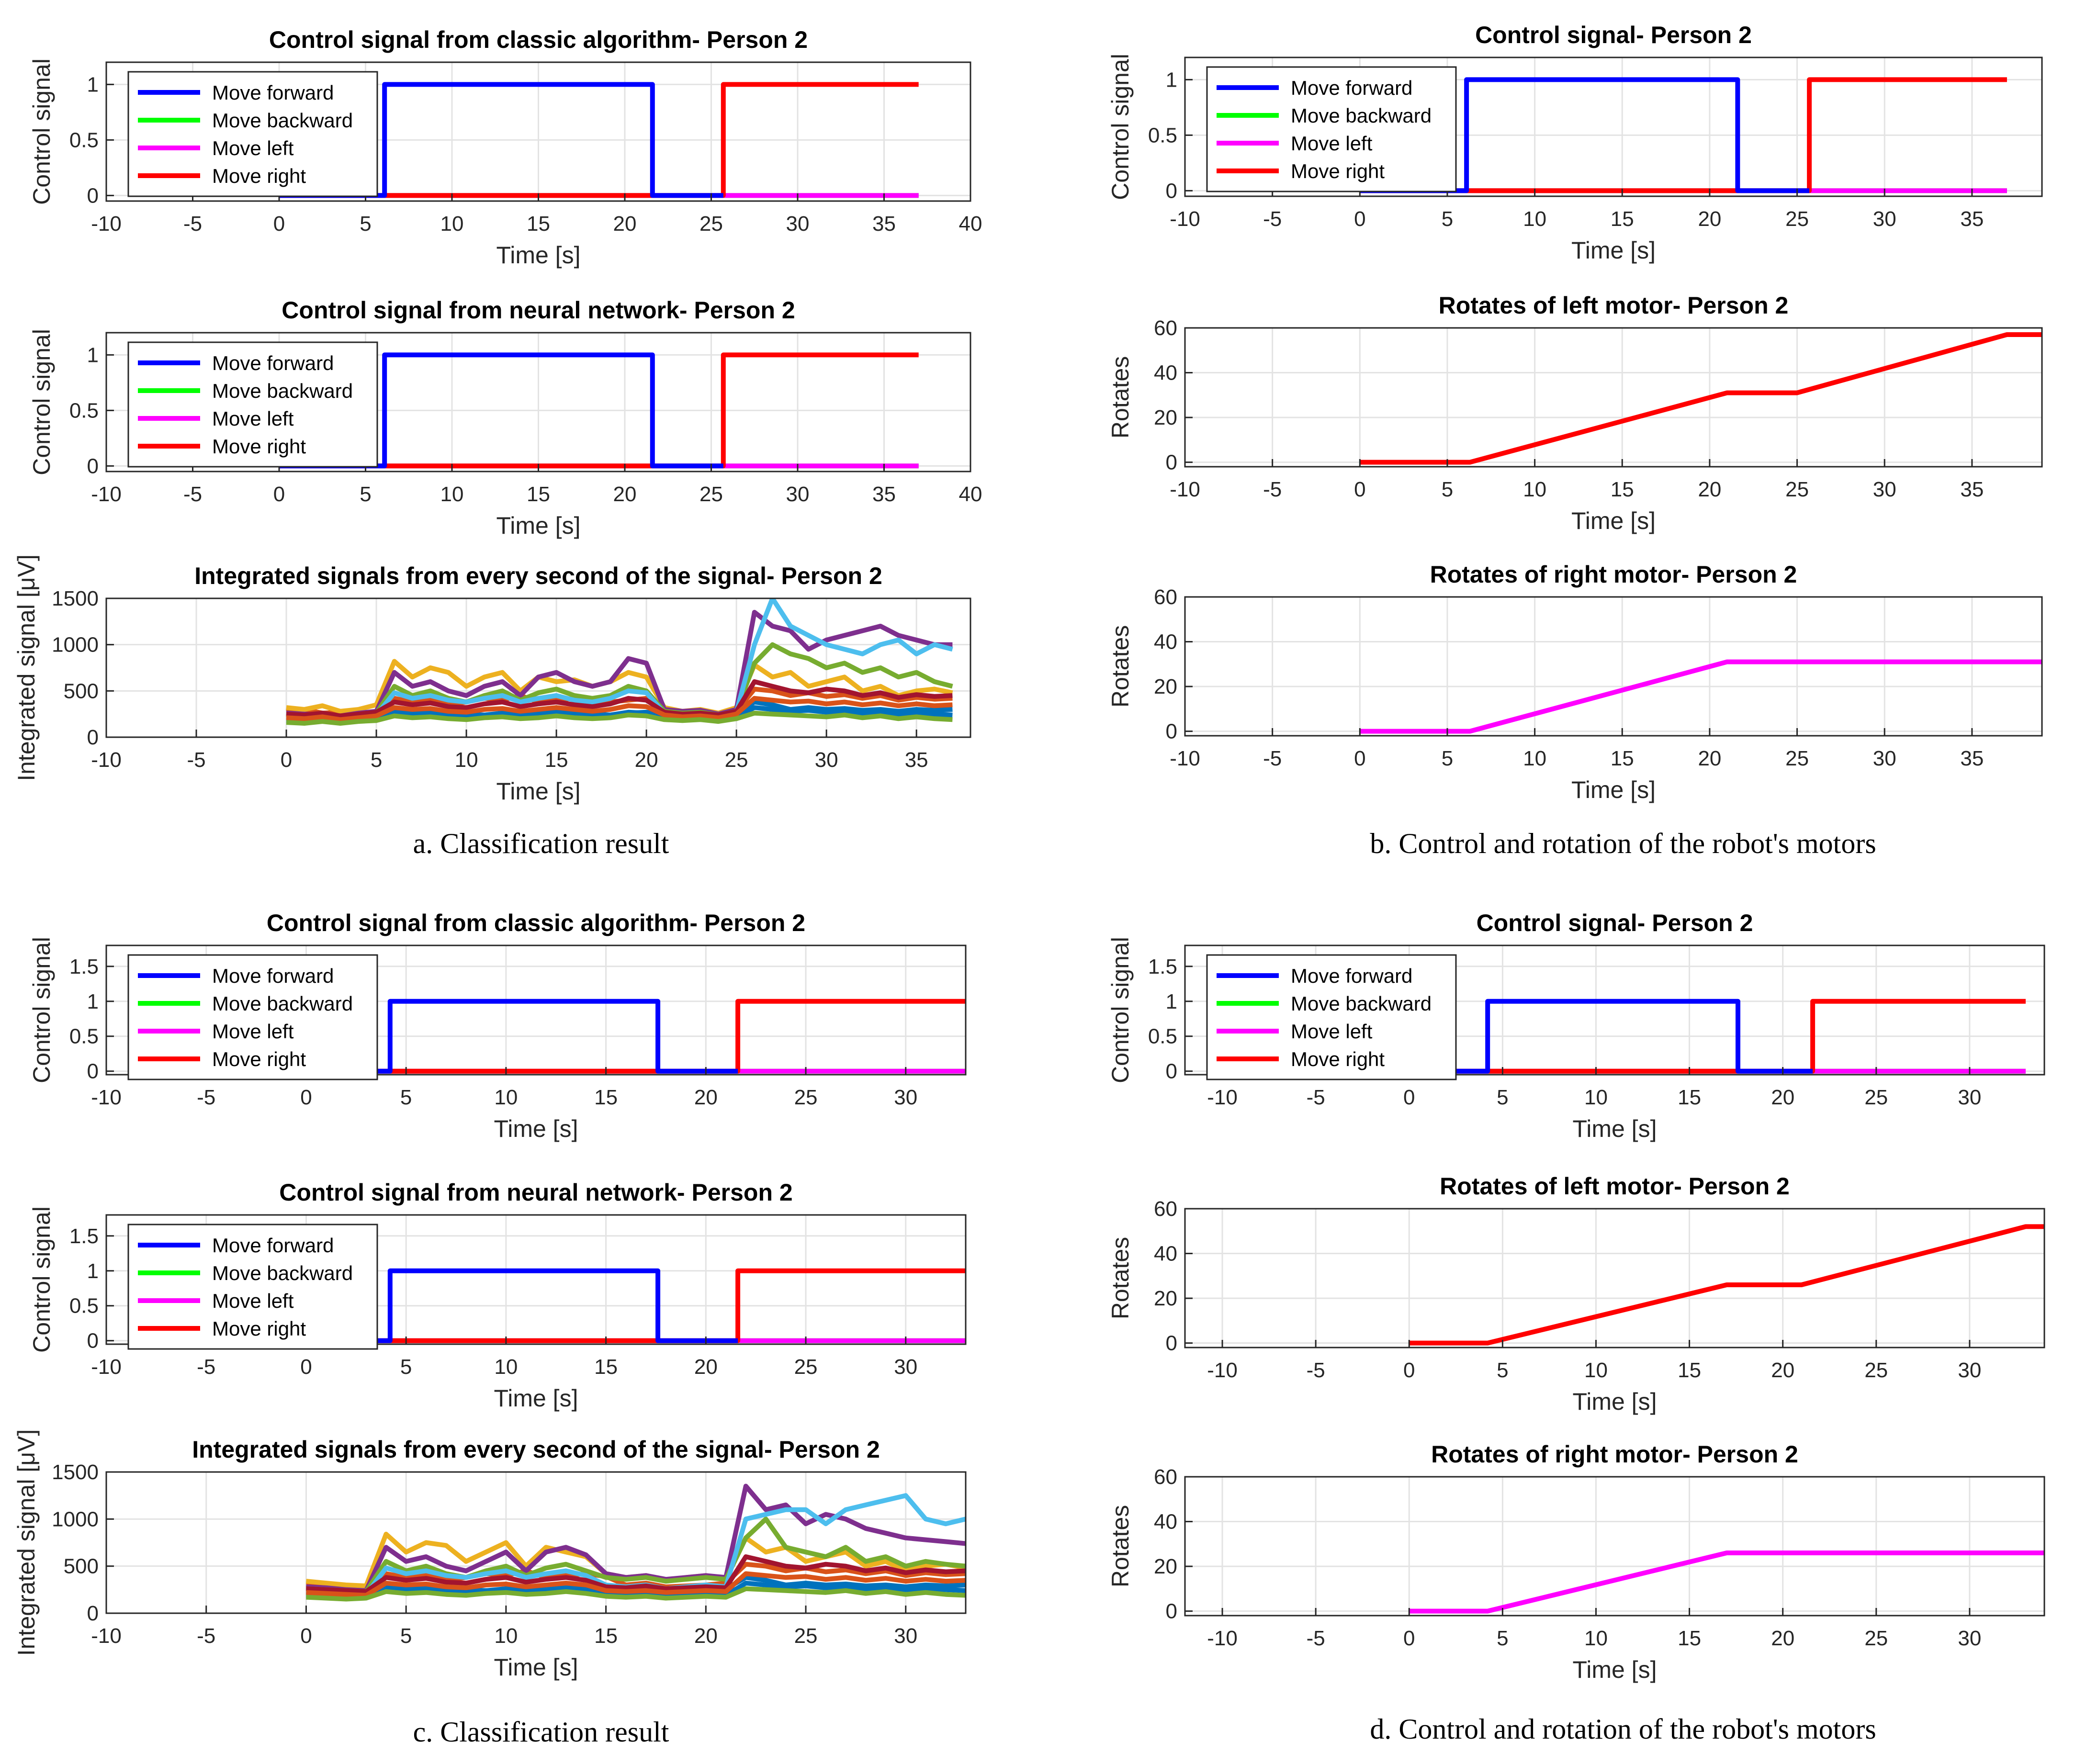 The width and height of the screenshot is (2075, 1764). I want to click on axes-box, so click(1614, 1010).